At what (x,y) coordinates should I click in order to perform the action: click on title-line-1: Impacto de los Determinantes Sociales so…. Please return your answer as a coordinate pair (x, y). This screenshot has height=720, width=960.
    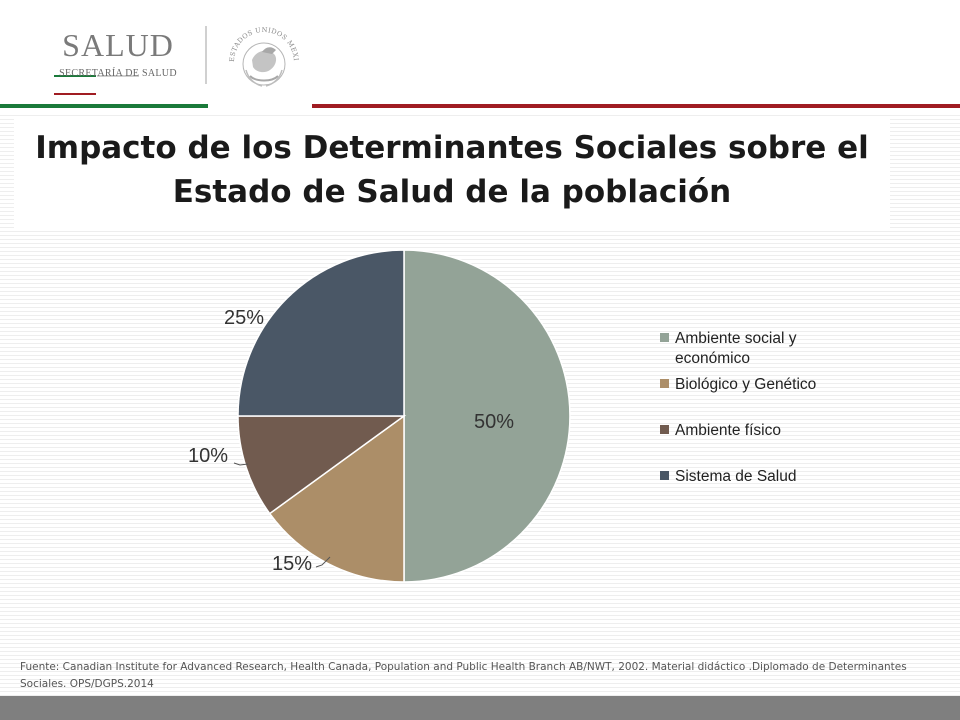
    Looking at the image, I should click on (452, 148).